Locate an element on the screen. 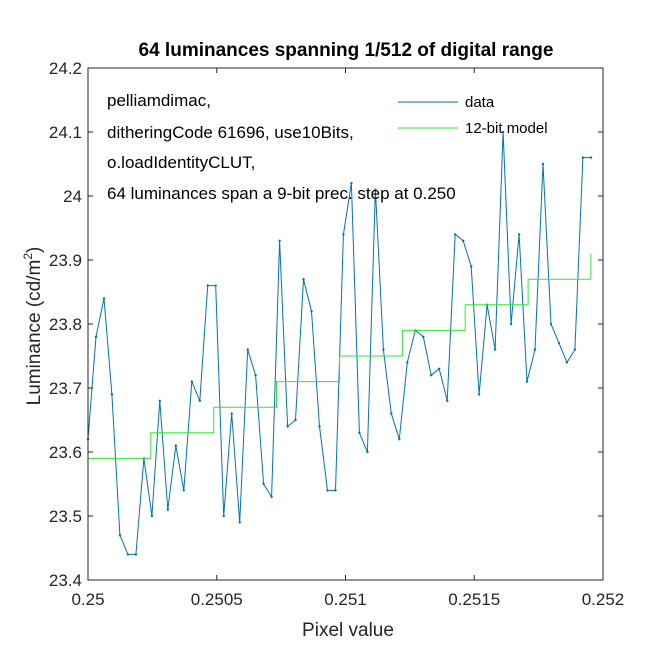 Image resolution: width=667 pixels, height=667 pixels. y-tick-label: 23.8 is located at coordinates (65, 324).